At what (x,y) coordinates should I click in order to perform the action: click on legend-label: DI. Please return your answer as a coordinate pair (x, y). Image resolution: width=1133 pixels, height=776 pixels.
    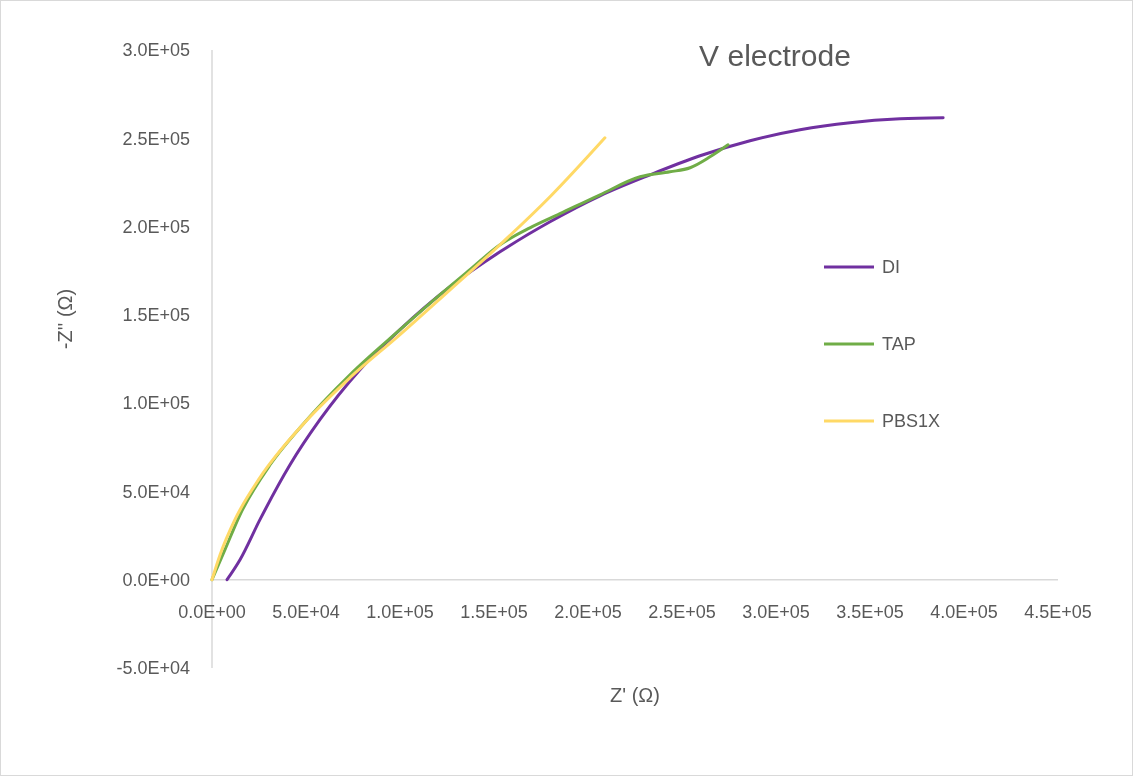
    Looking at the image, I should click on (891, 267).